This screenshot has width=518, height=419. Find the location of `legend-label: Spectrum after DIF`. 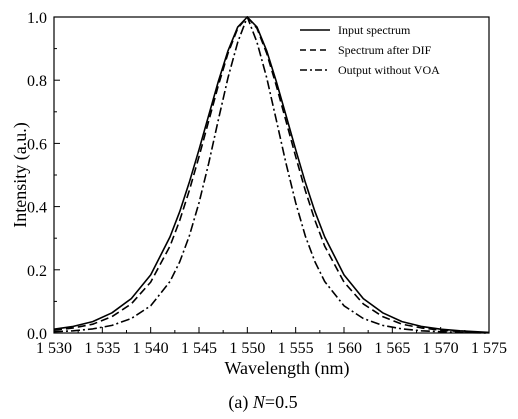

legend-label: Spectrum after DIF is located at coordinates (385, 50).